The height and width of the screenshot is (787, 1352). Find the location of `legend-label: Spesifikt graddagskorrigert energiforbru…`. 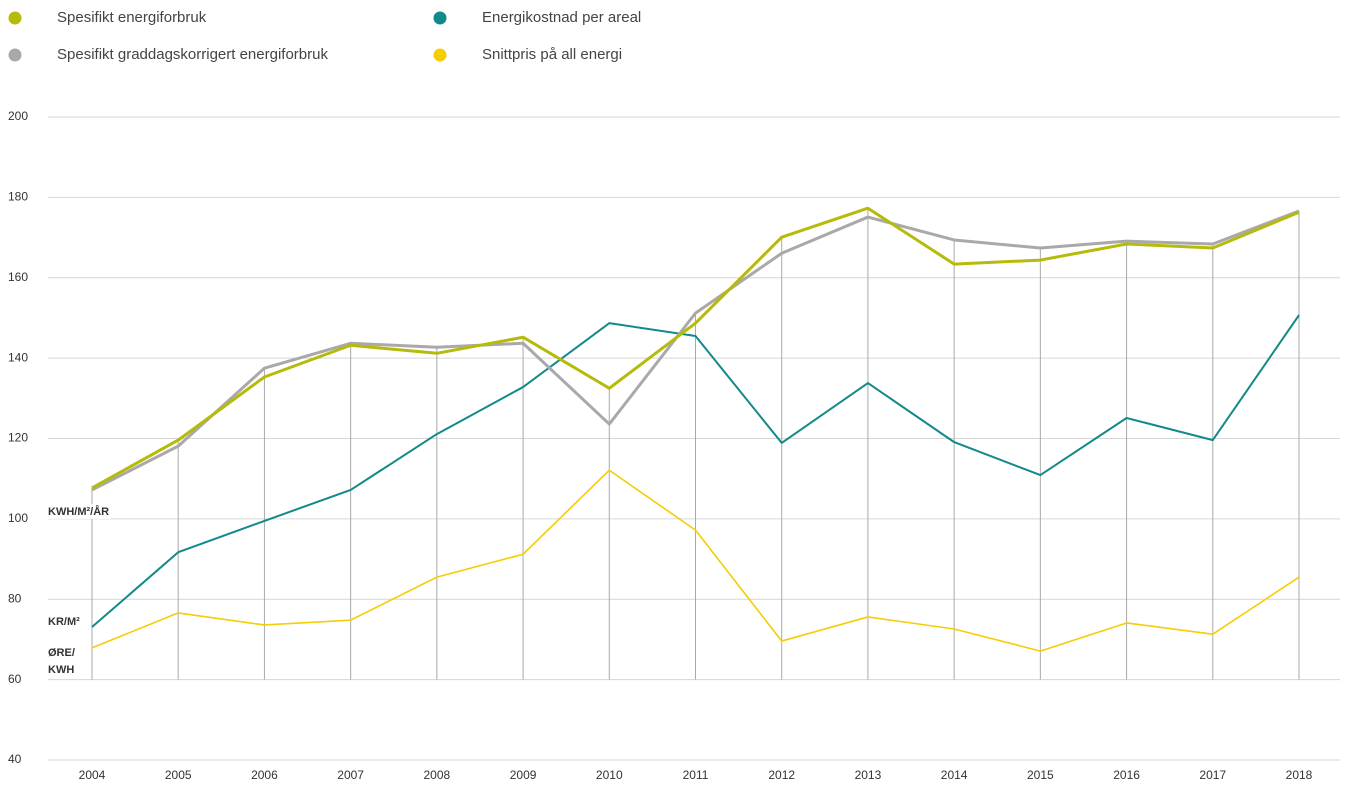

legend-label: Spesifikt graddagskorrigert energiforbru… is located at coordinates (192, 54).